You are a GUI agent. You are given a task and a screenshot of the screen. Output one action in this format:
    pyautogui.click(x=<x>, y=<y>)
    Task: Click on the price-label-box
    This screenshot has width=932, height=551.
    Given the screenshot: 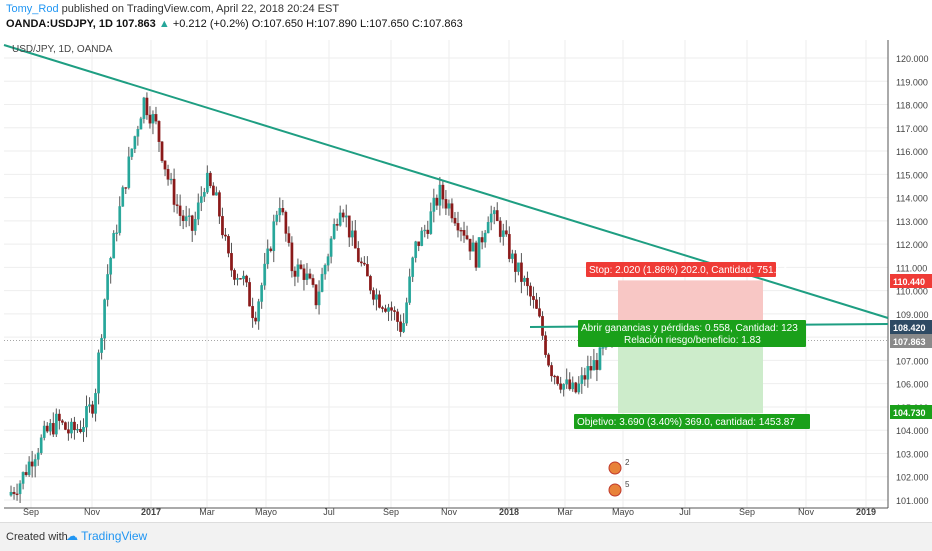 What is the action you would take?
    pyautogui.click(x=911, y=341)
    